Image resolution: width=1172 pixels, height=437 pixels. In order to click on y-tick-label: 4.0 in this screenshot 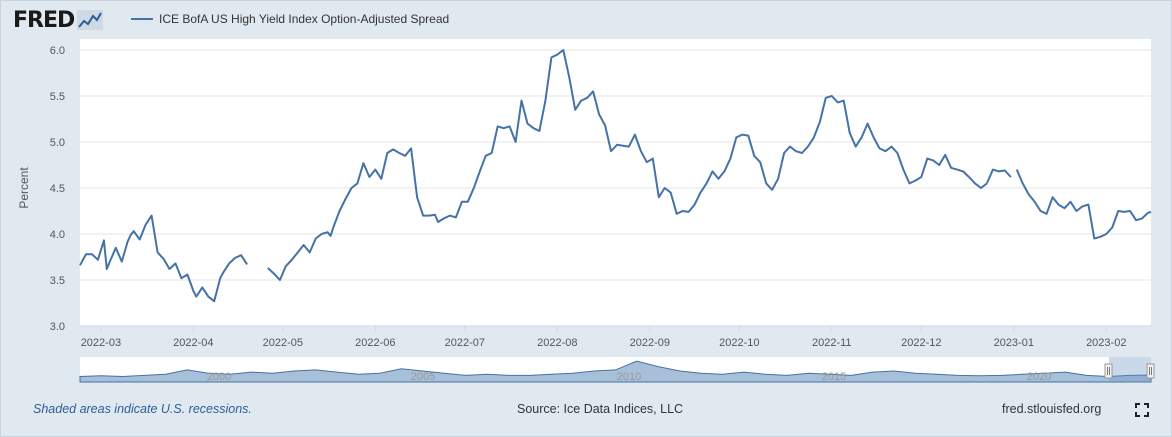, I will do `click(57, 235)`.